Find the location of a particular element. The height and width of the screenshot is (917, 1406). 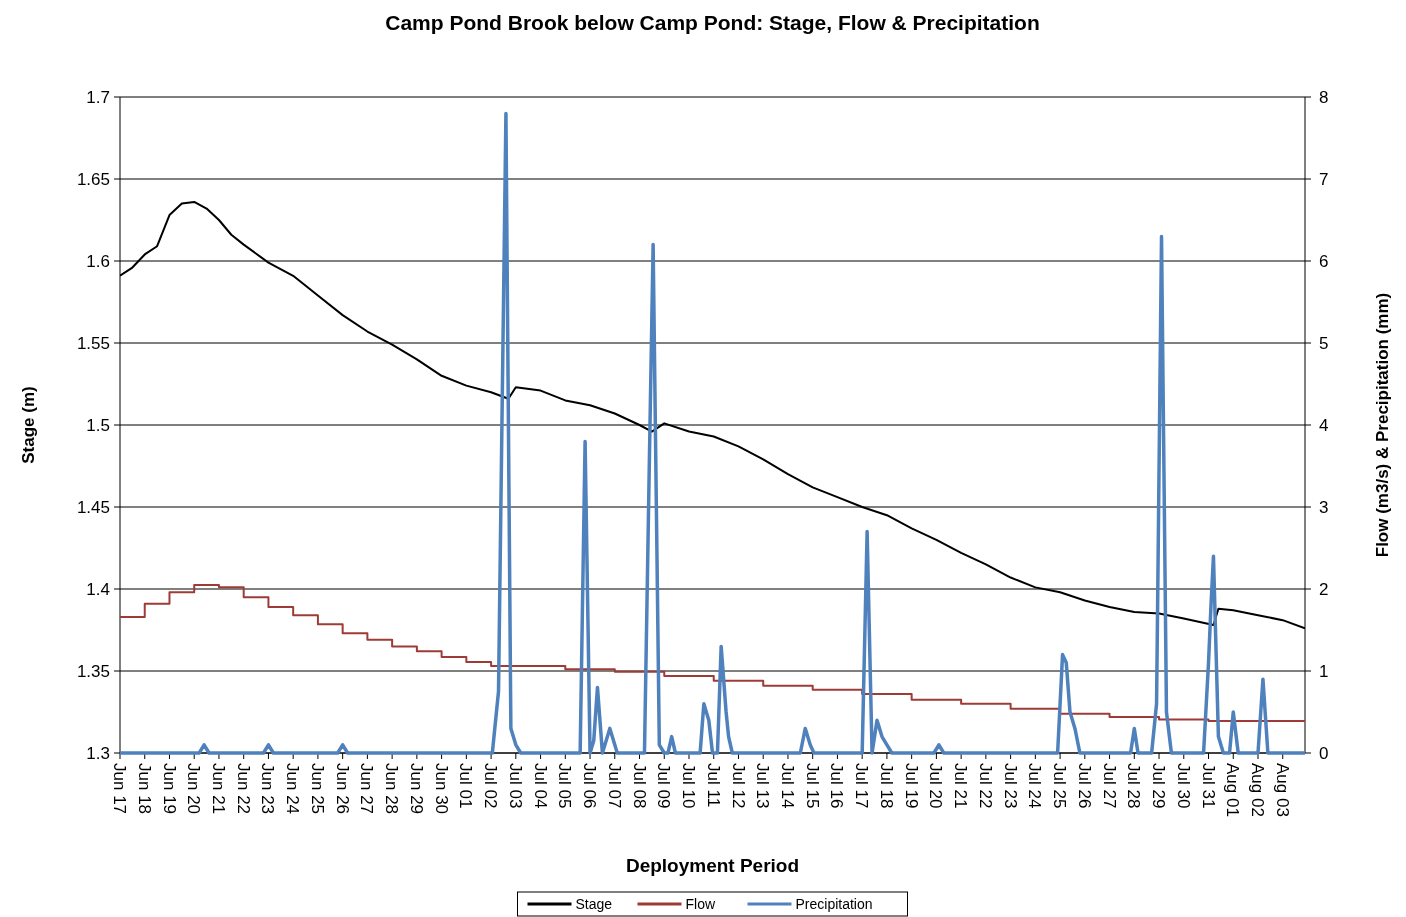

x-tick-label: Jun 19 is located at coordinates (169, 789).